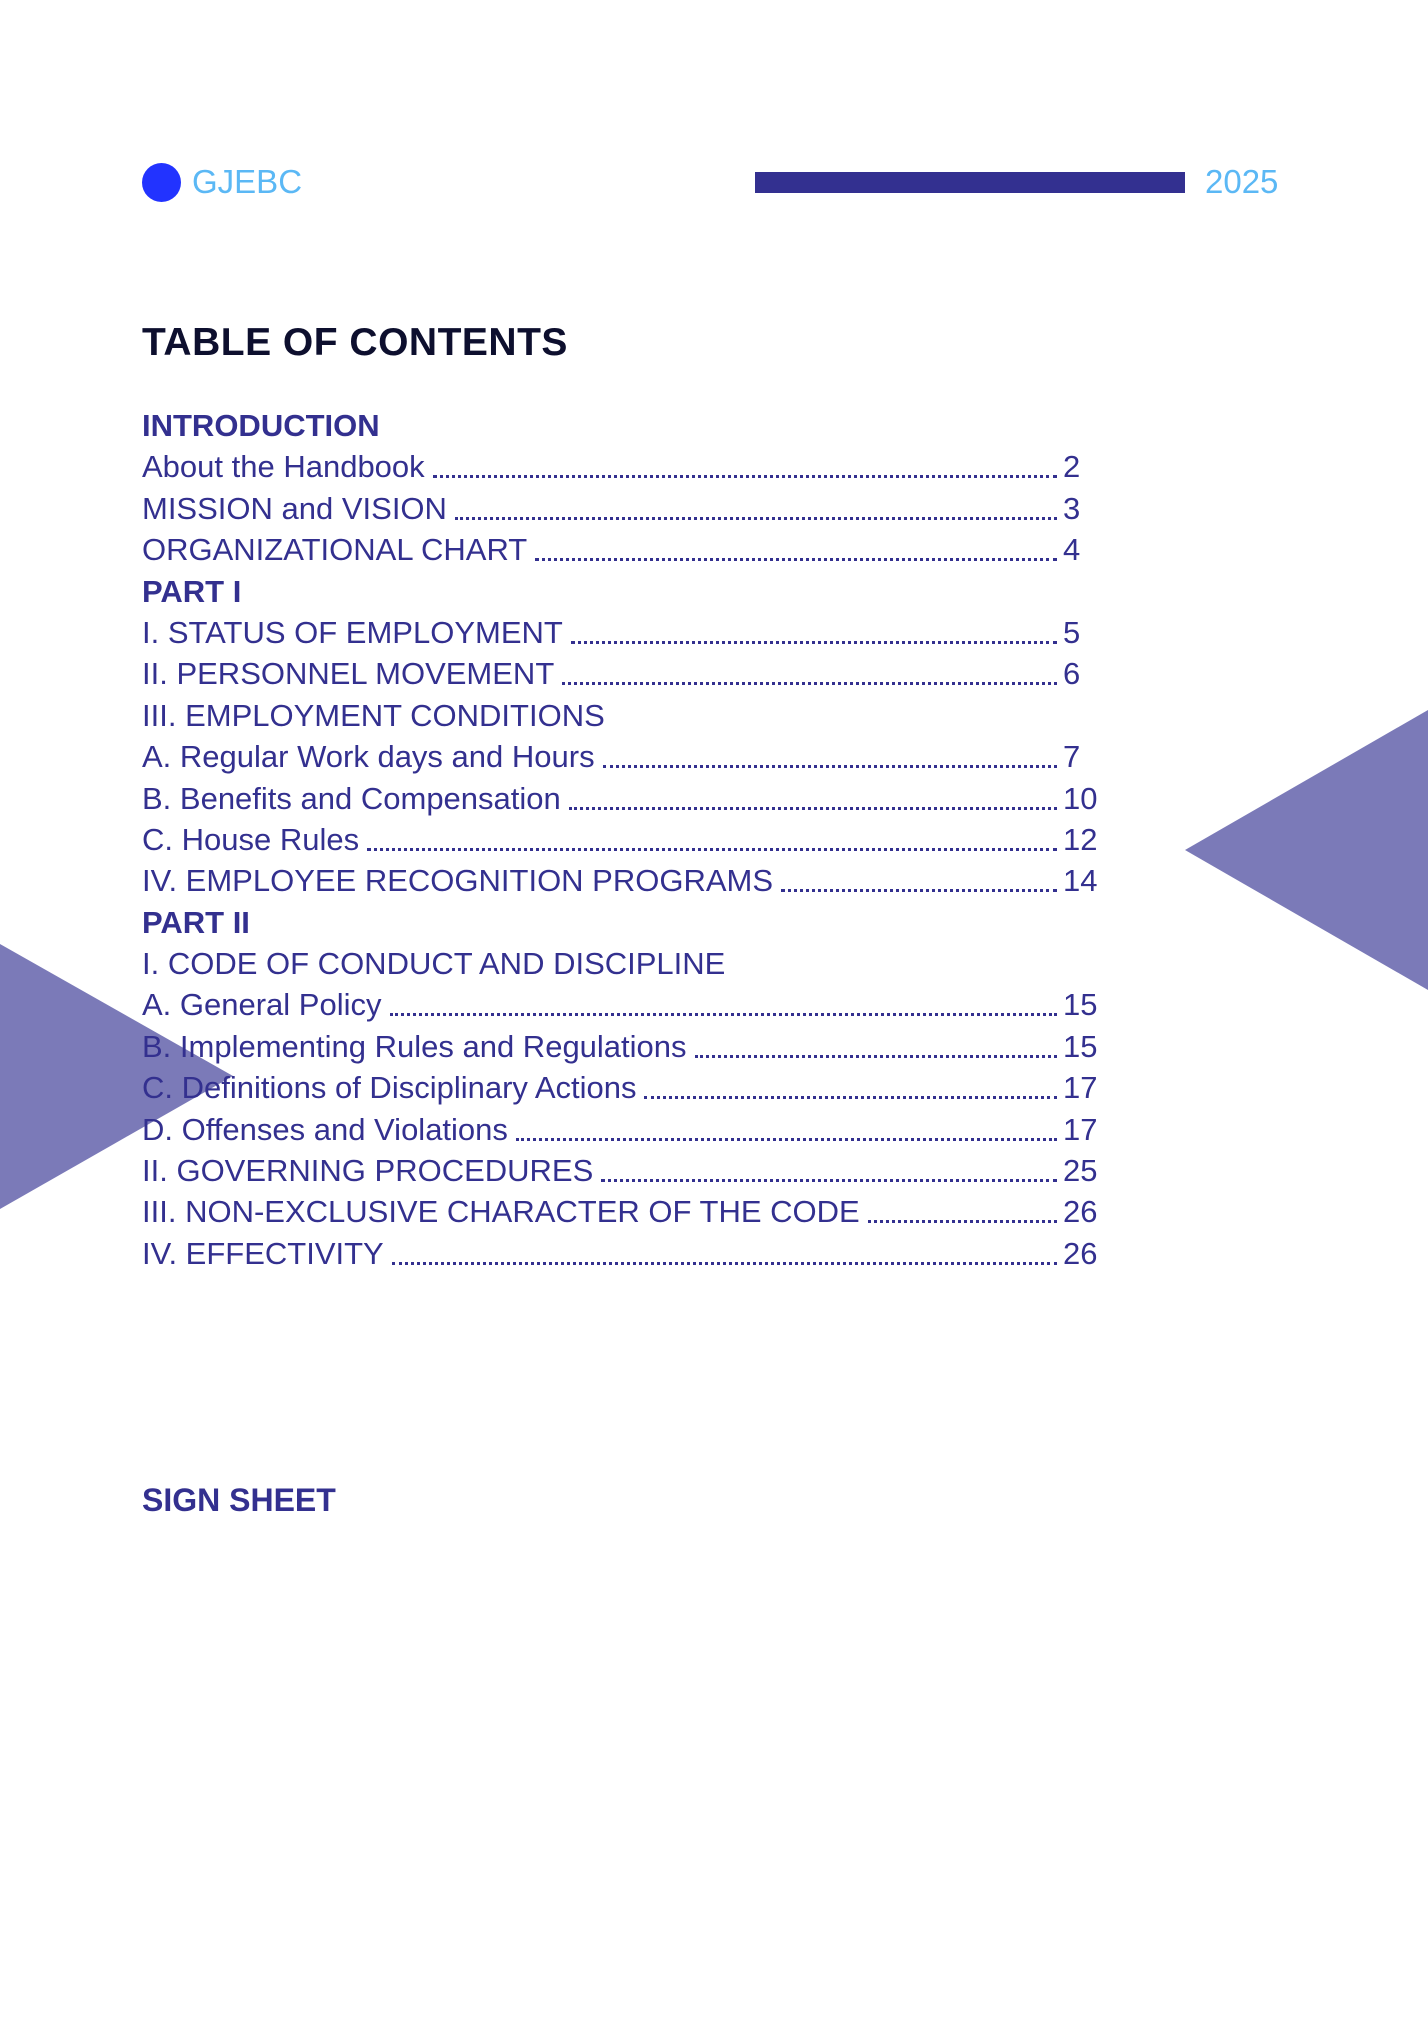  I want to click on toc-entry: B. Implementing Rules and Regulations 15, so click(619, 1046).